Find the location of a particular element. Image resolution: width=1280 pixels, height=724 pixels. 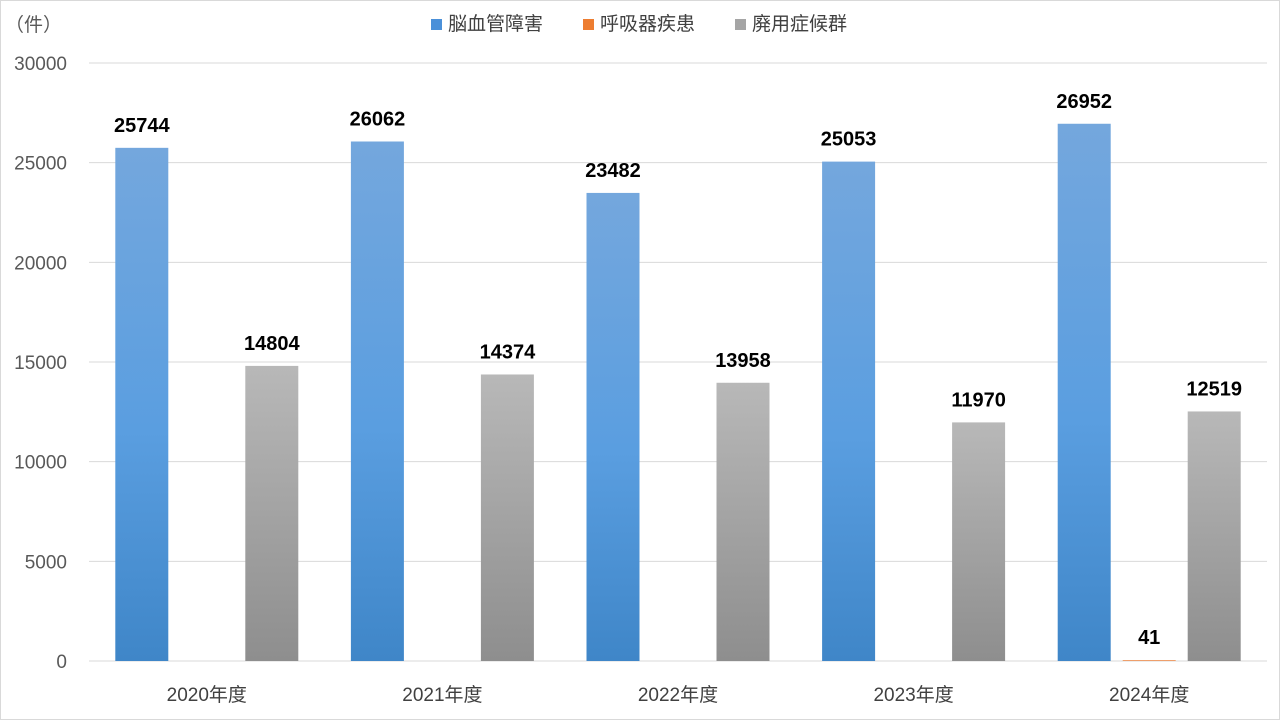

data-label: 11970 is located at coordinates (978, 400).